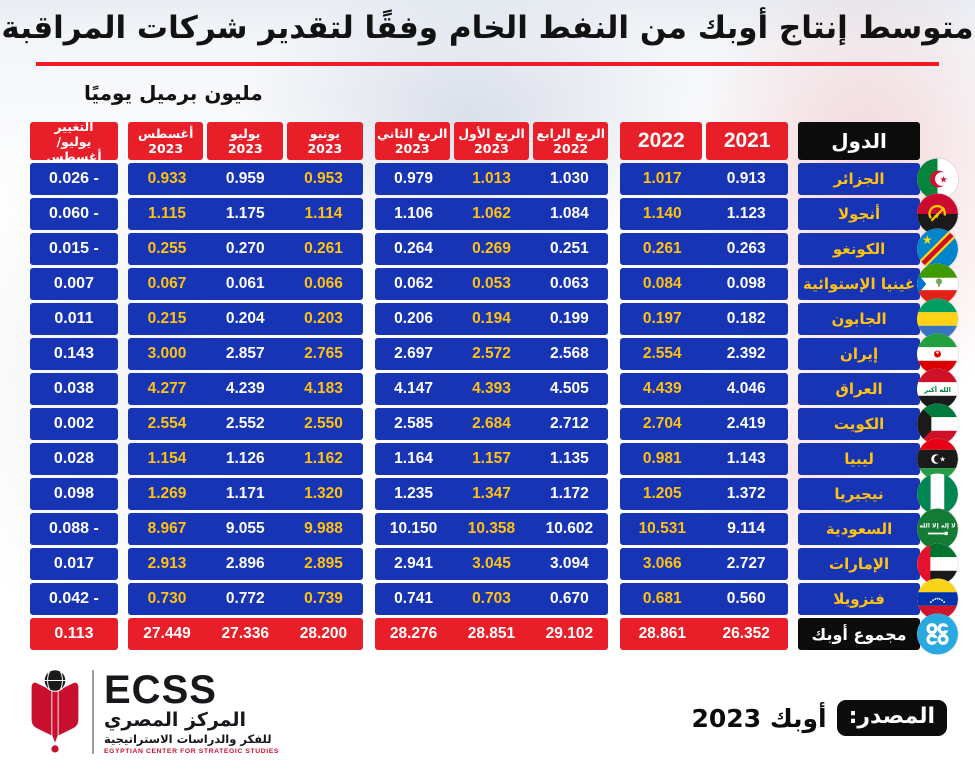 The width and height of the screenshot is (975, 772). What do you see at coordinates (704, 599) in the screenshot?
I see `cell-years-group: 0.681 0.560` at bounding box center [704, 599].